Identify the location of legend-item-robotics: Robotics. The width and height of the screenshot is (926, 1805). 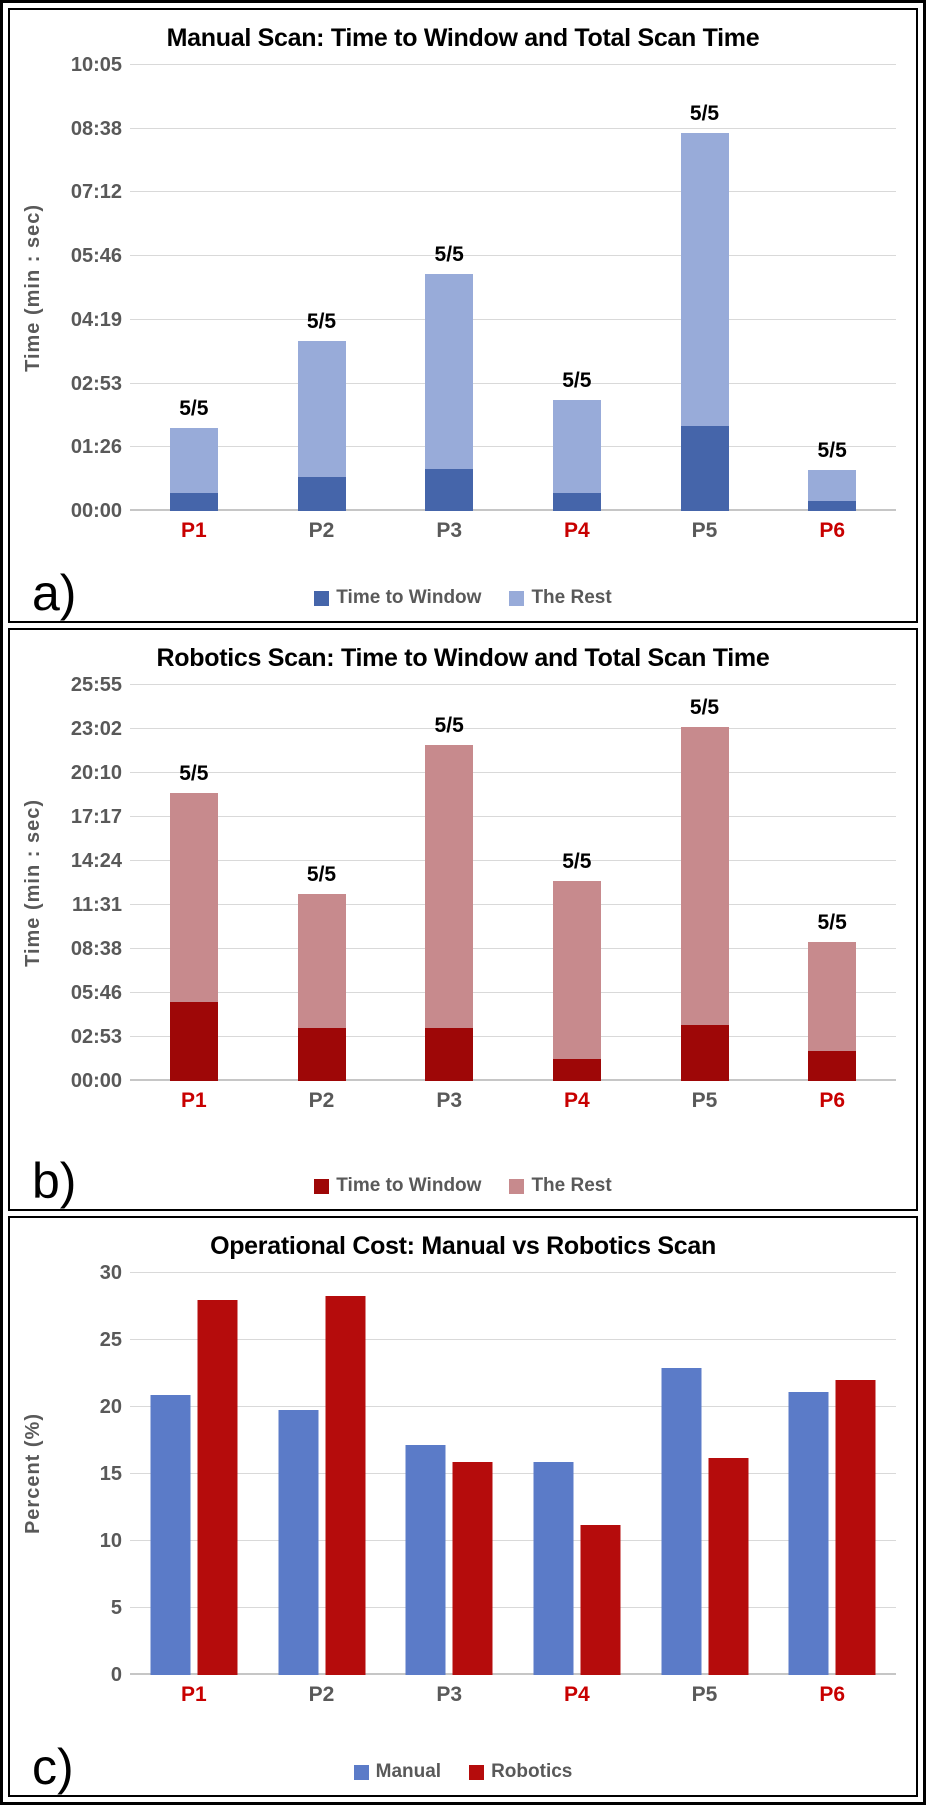
(520, 1772).